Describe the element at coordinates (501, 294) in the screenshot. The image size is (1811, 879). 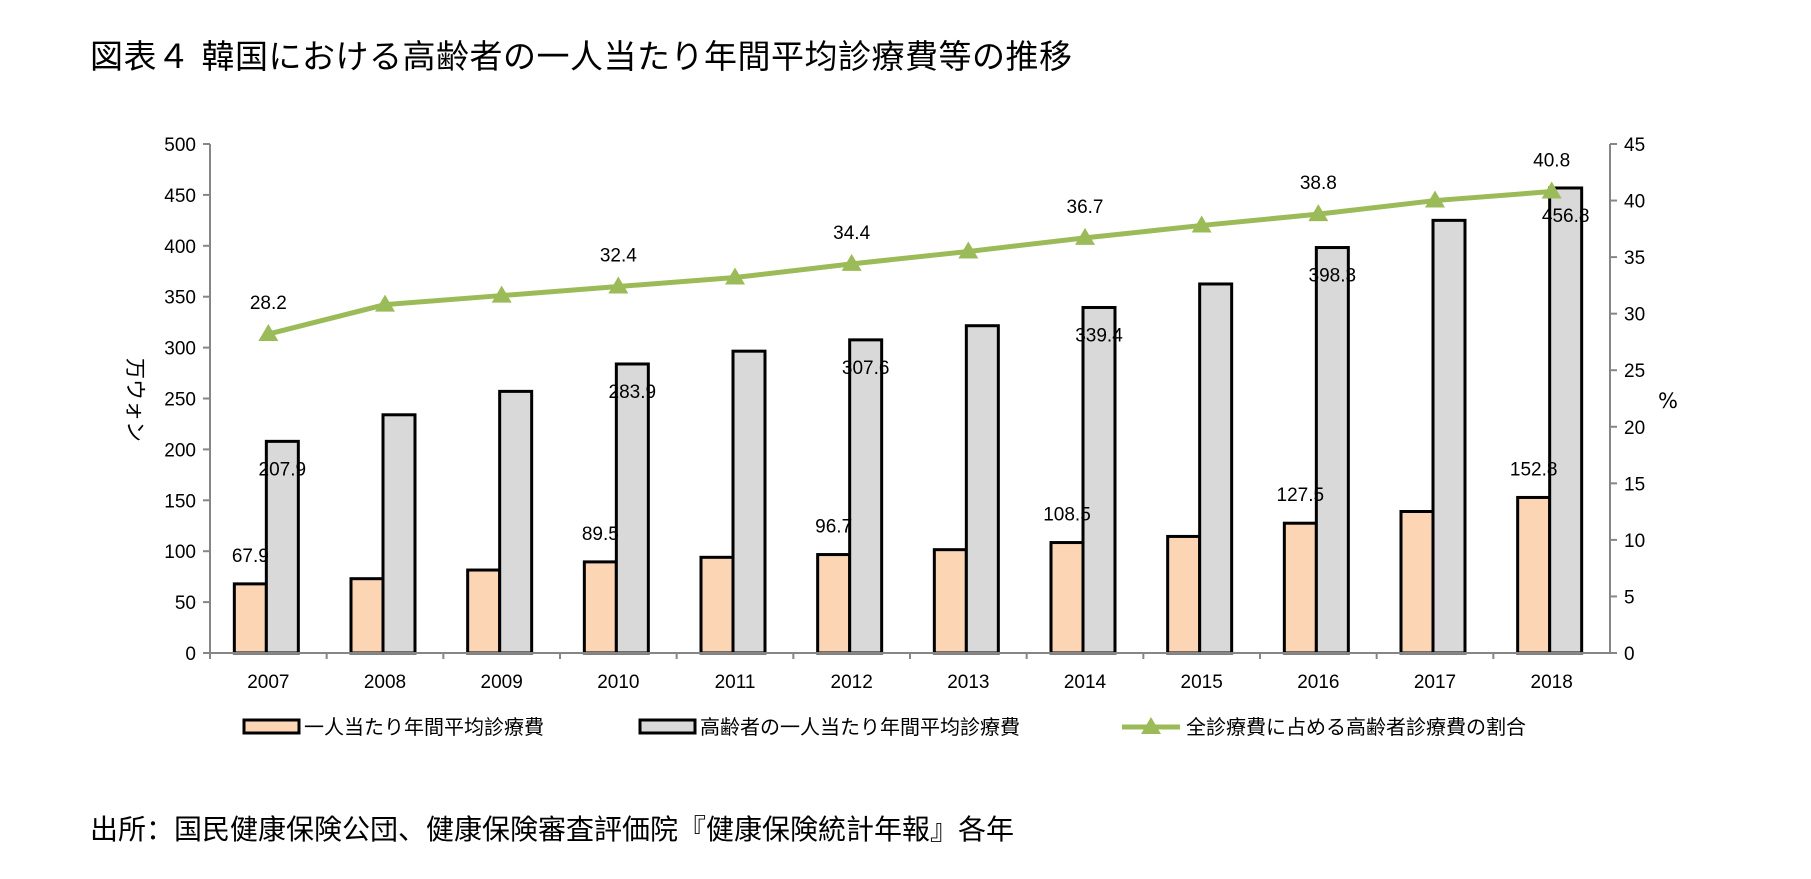
I see `line-marker-2009` at that location.